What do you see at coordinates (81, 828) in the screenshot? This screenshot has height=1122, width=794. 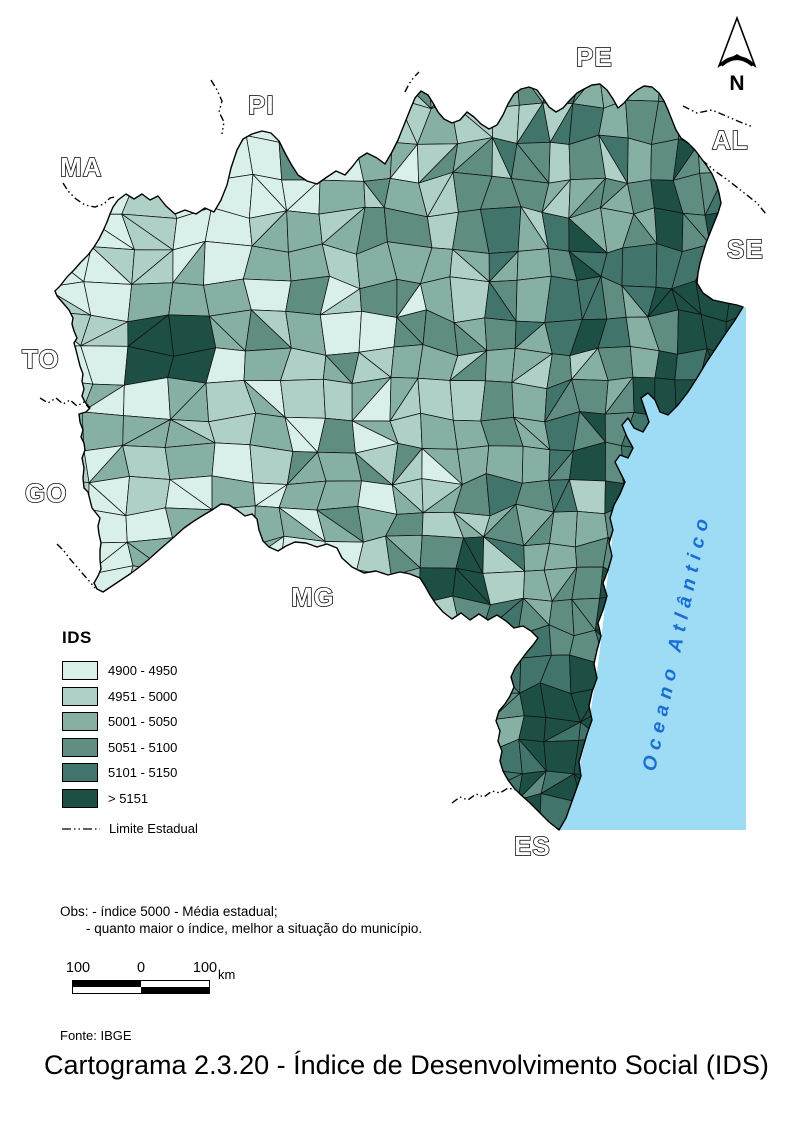 I see `state-limit-line-sample` at bounding box center [81, 828].